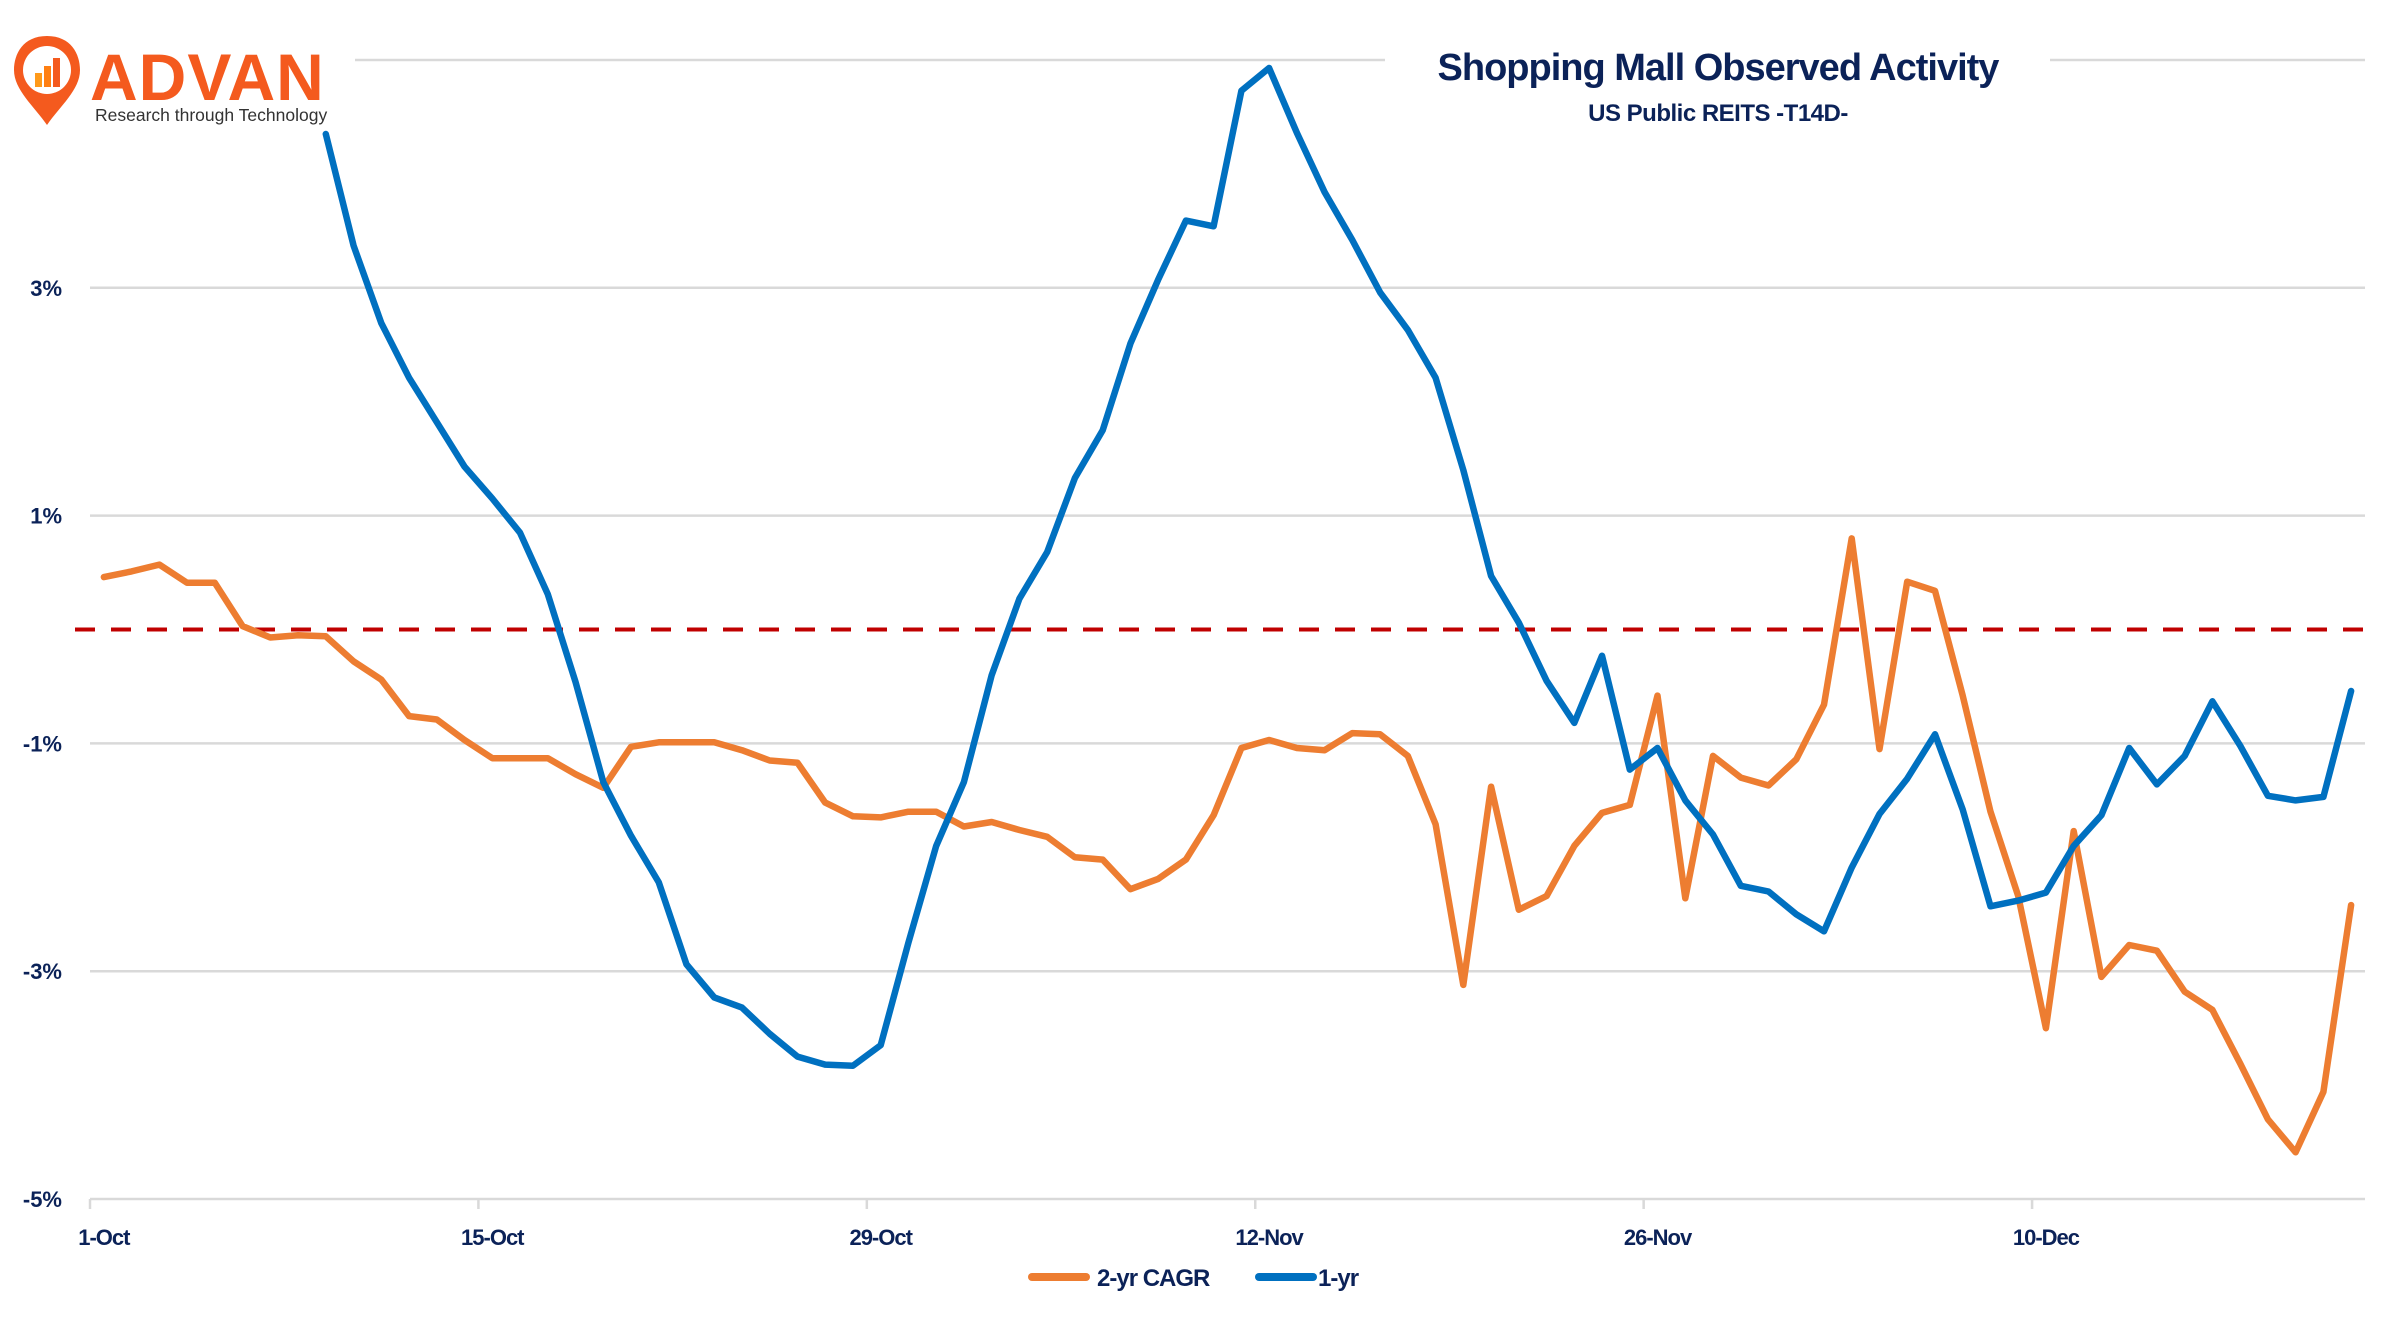  What do you see at coordinates (47, 80) in the screenshot?
I see `map-pin-chart-icon` at bounding box center [47, 80].